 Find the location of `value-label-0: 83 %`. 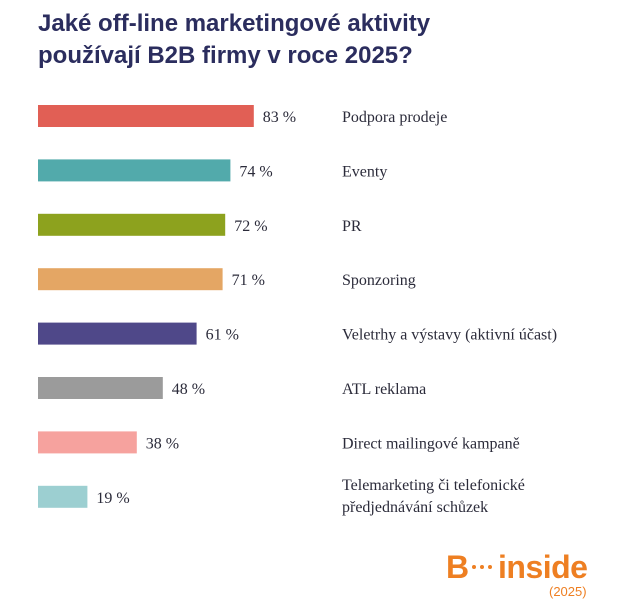

value-label-0: 83 % is located at coordinates (279, 117).